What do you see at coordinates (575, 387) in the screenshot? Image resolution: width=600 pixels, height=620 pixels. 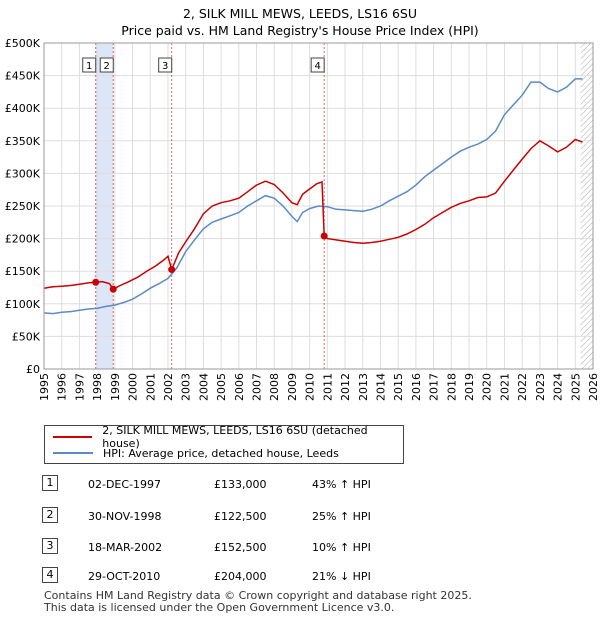 I see `x-tick-label: 2025` at bounding box center [575, 387].